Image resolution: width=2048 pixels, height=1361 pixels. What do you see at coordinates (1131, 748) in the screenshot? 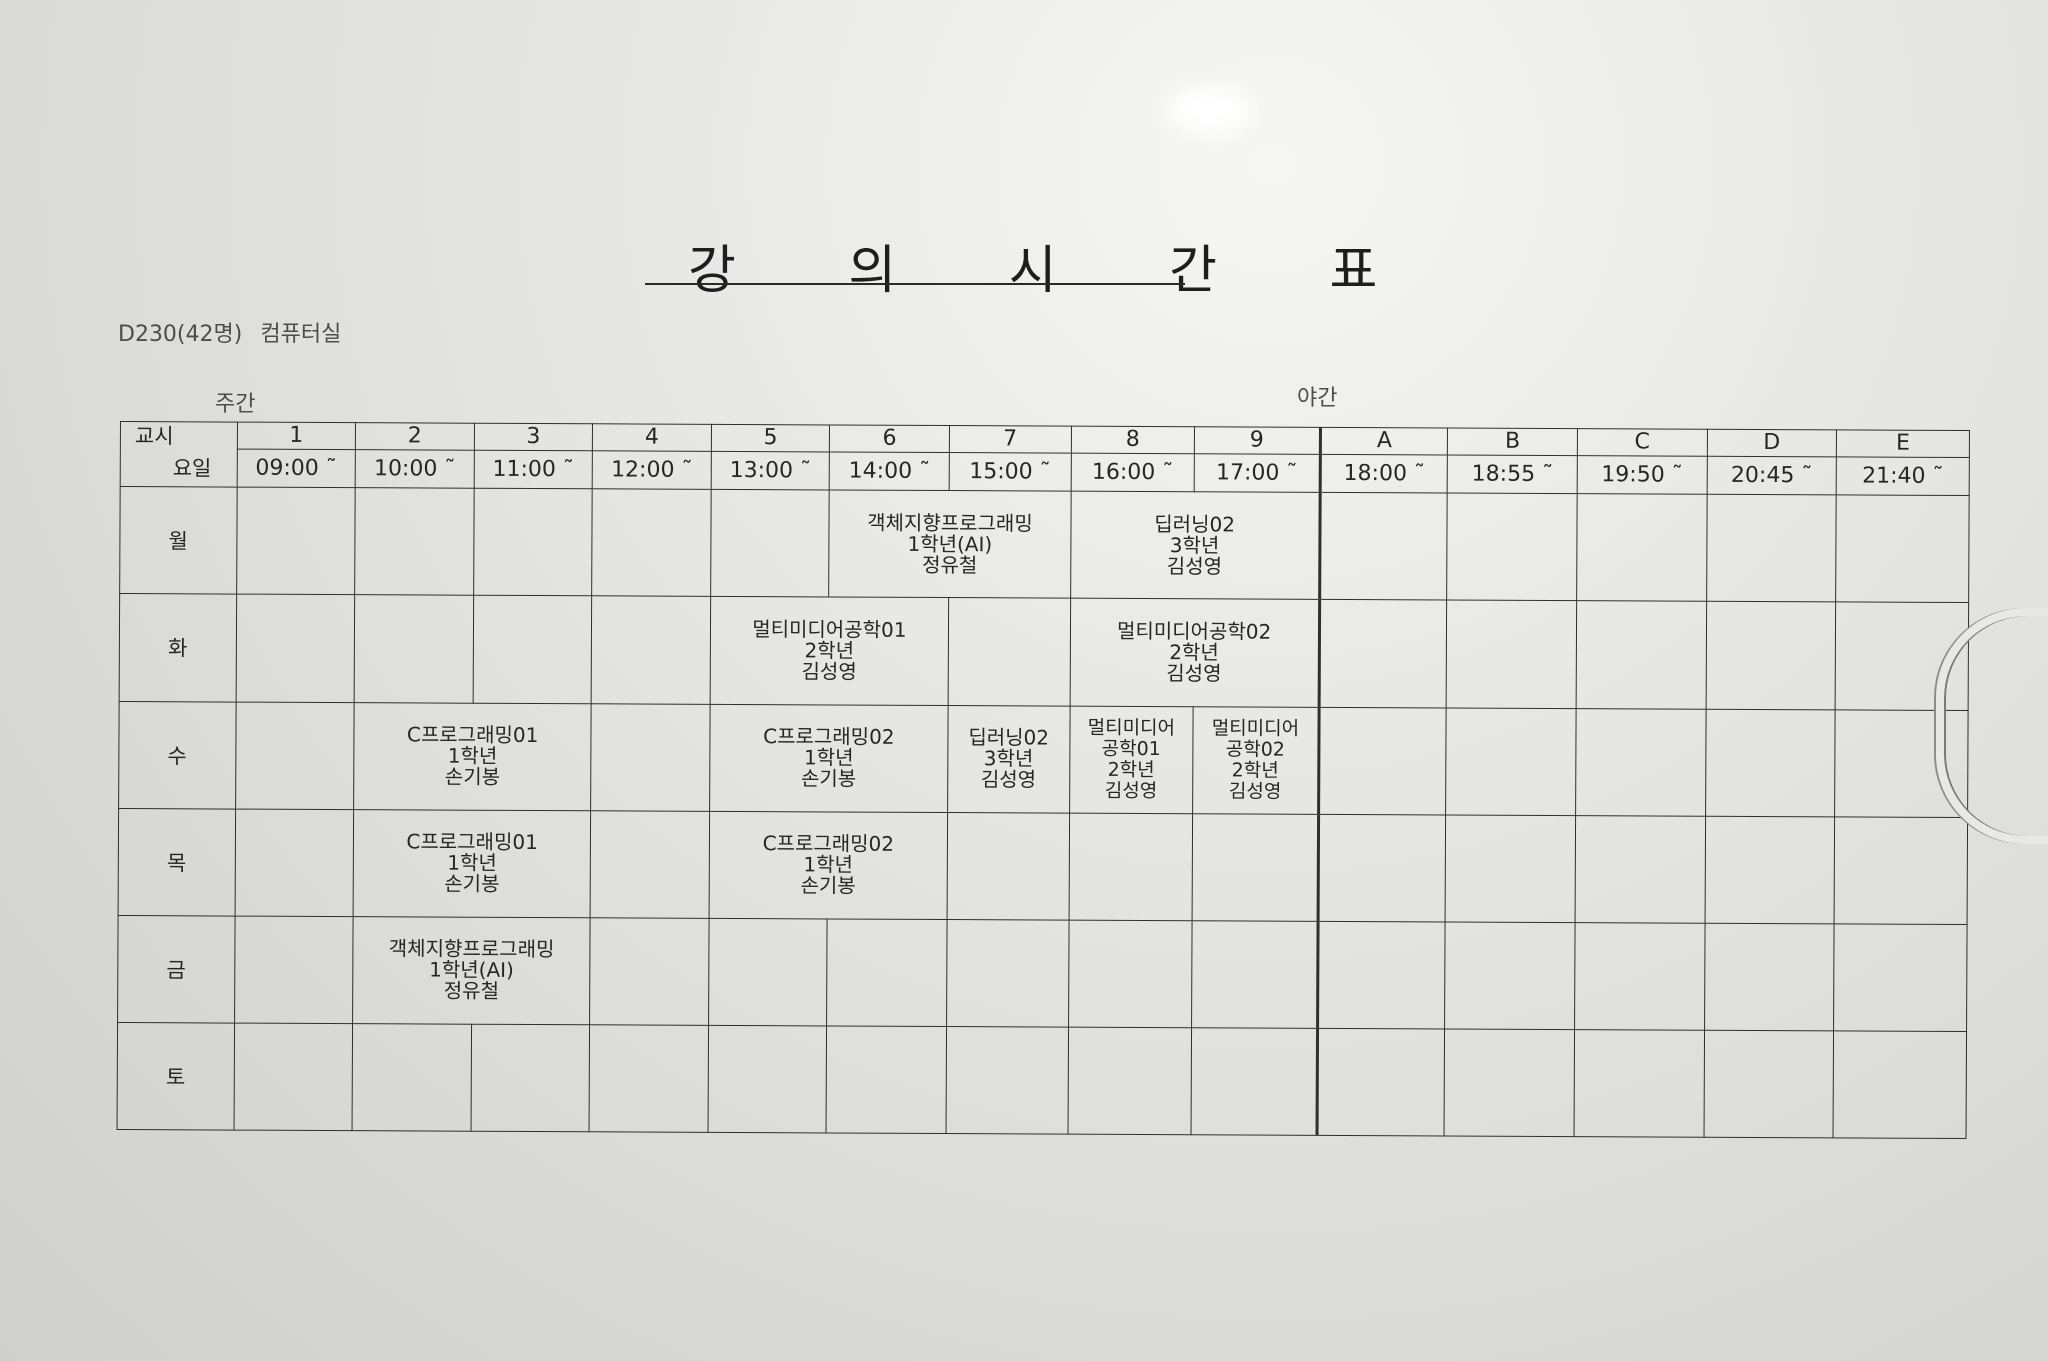
I see `course-name-cont: 공학01` at bounding box center [1131, 748].